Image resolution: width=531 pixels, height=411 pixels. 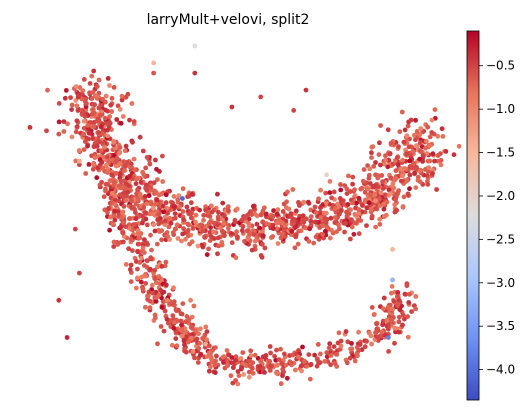 What do you see at coordinates (500, 370) in the screenshot?
I see `colorbar-tick-label: −4.0` at bounding box center [500, 370].